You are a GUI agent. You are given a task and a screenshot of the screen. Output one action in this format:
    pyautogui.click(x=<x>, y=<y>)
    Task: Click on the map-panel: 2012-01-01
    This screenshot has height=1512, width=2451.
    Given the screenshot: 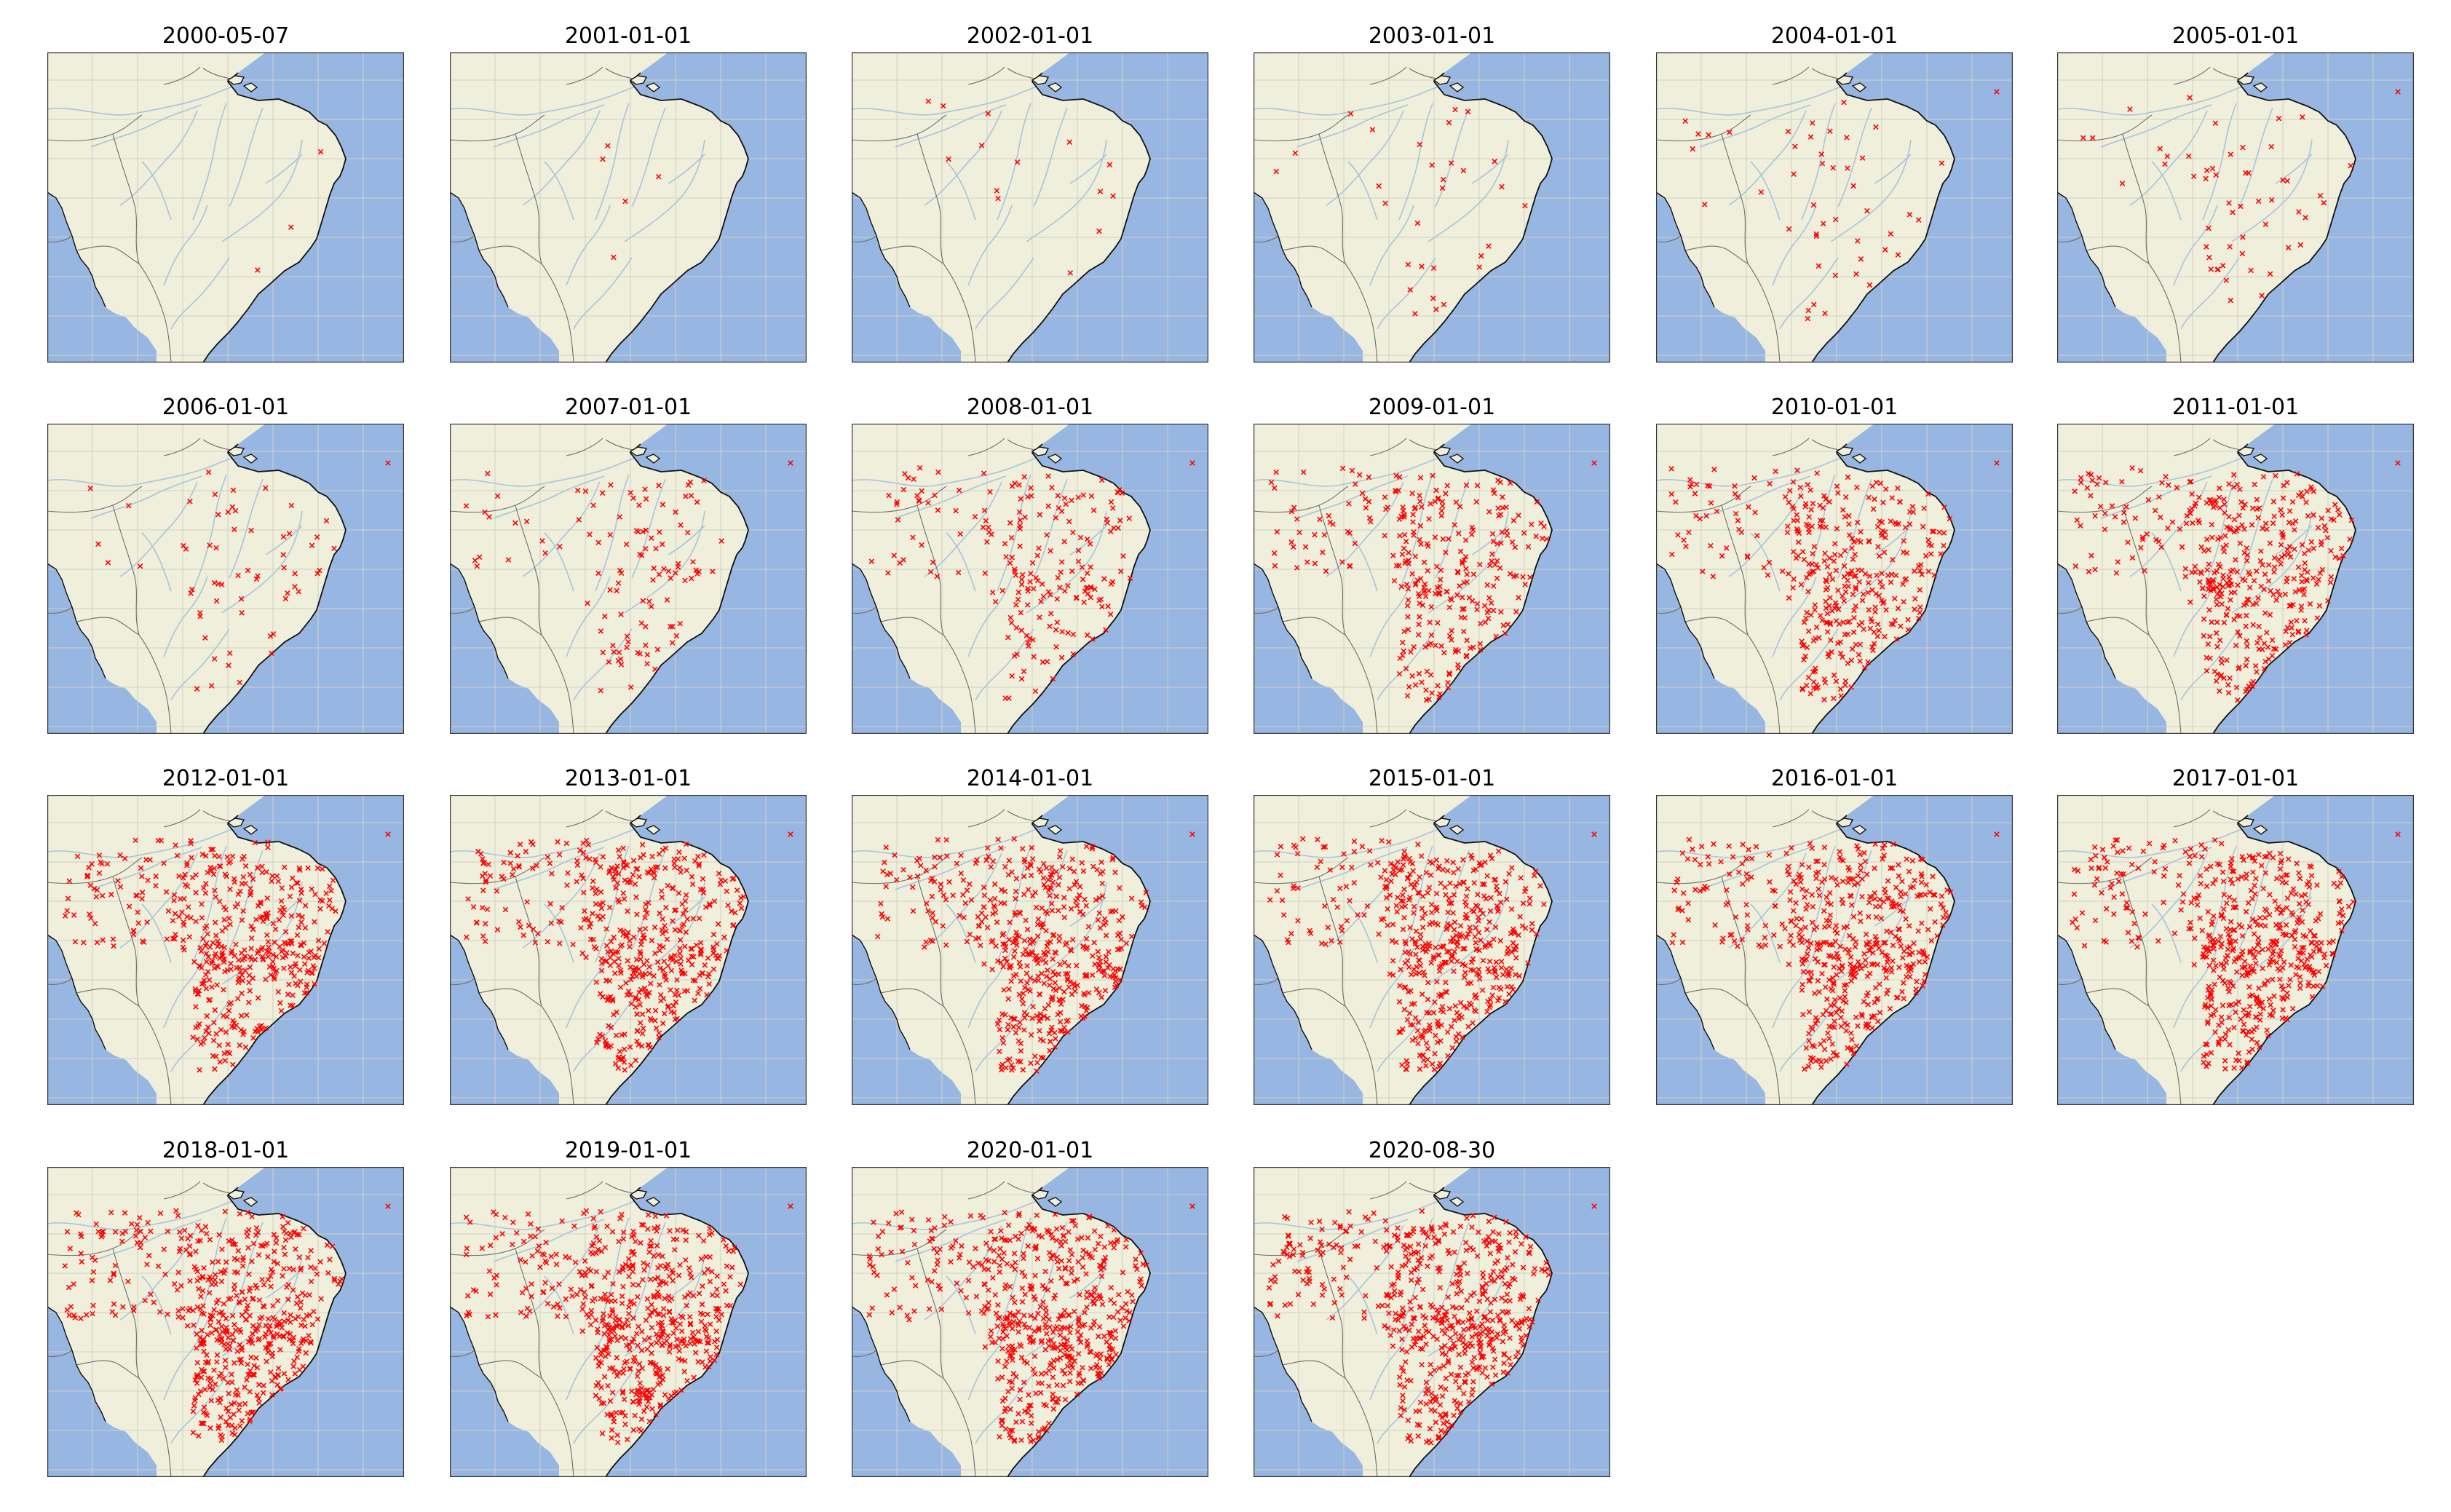 What is the action you would take?
    pyautogui.click(x=225, y=934)
    